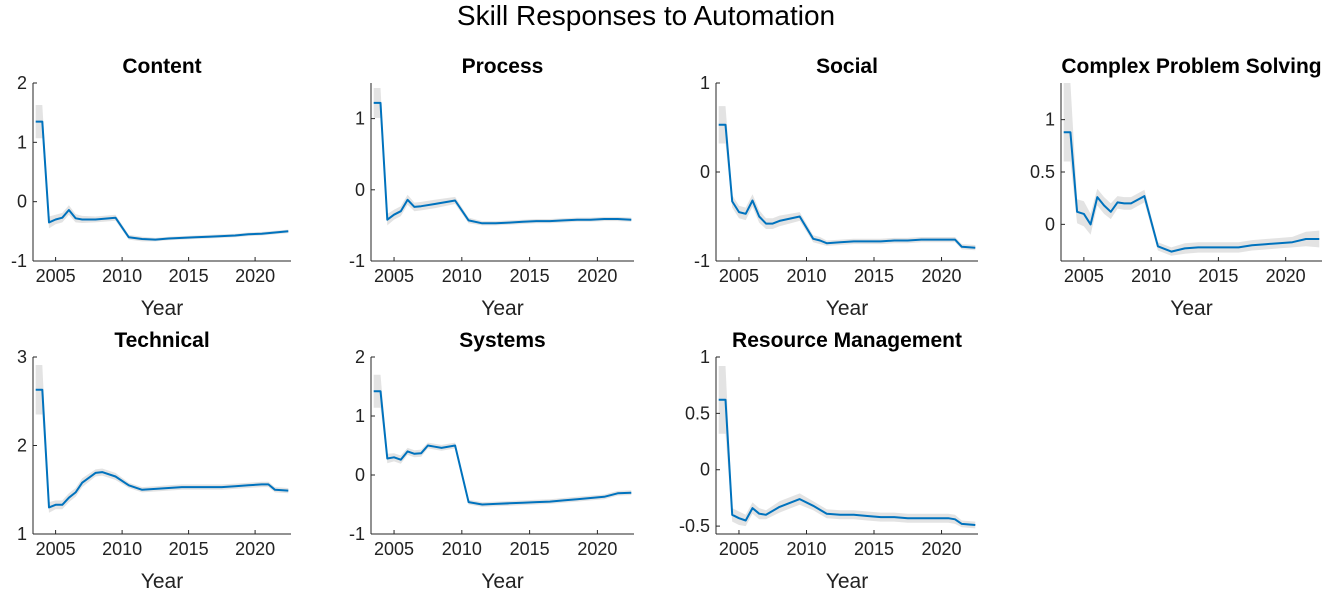 The width and height of the screenshot is (1334, 593). I want to click on chart-1-x-label: Year, so click(502, 308).